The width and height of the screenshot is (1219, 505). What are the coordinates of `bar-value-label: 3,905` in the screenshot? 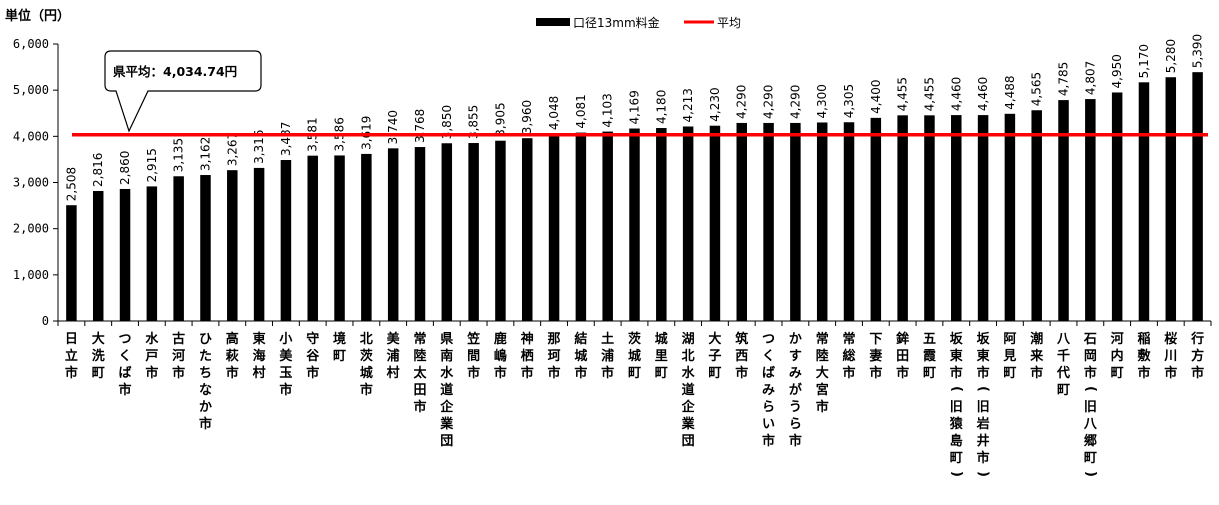 It's located at (500, 119).